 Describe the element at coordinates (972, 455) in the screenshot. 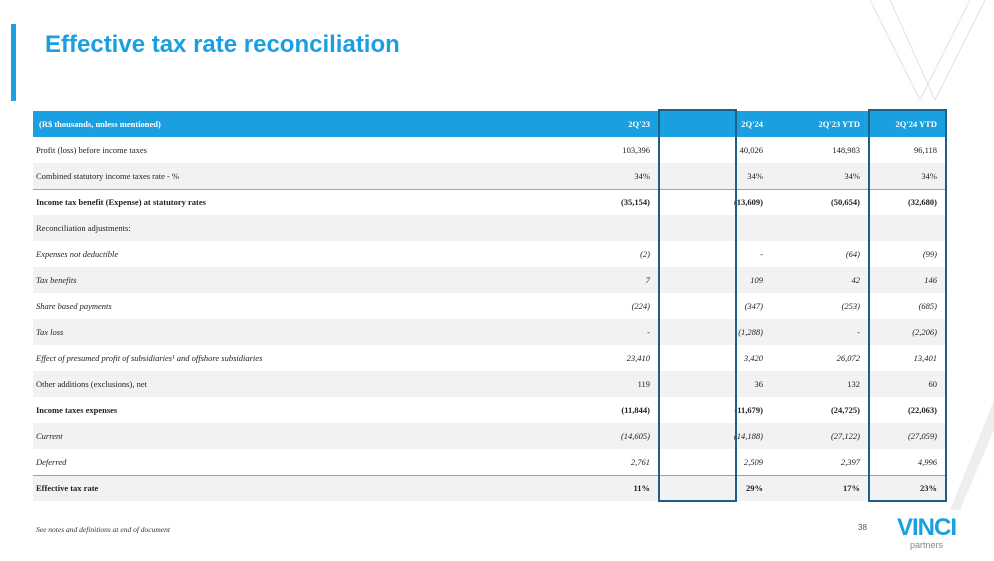

I see `decorative-lines-bottom` at that location.